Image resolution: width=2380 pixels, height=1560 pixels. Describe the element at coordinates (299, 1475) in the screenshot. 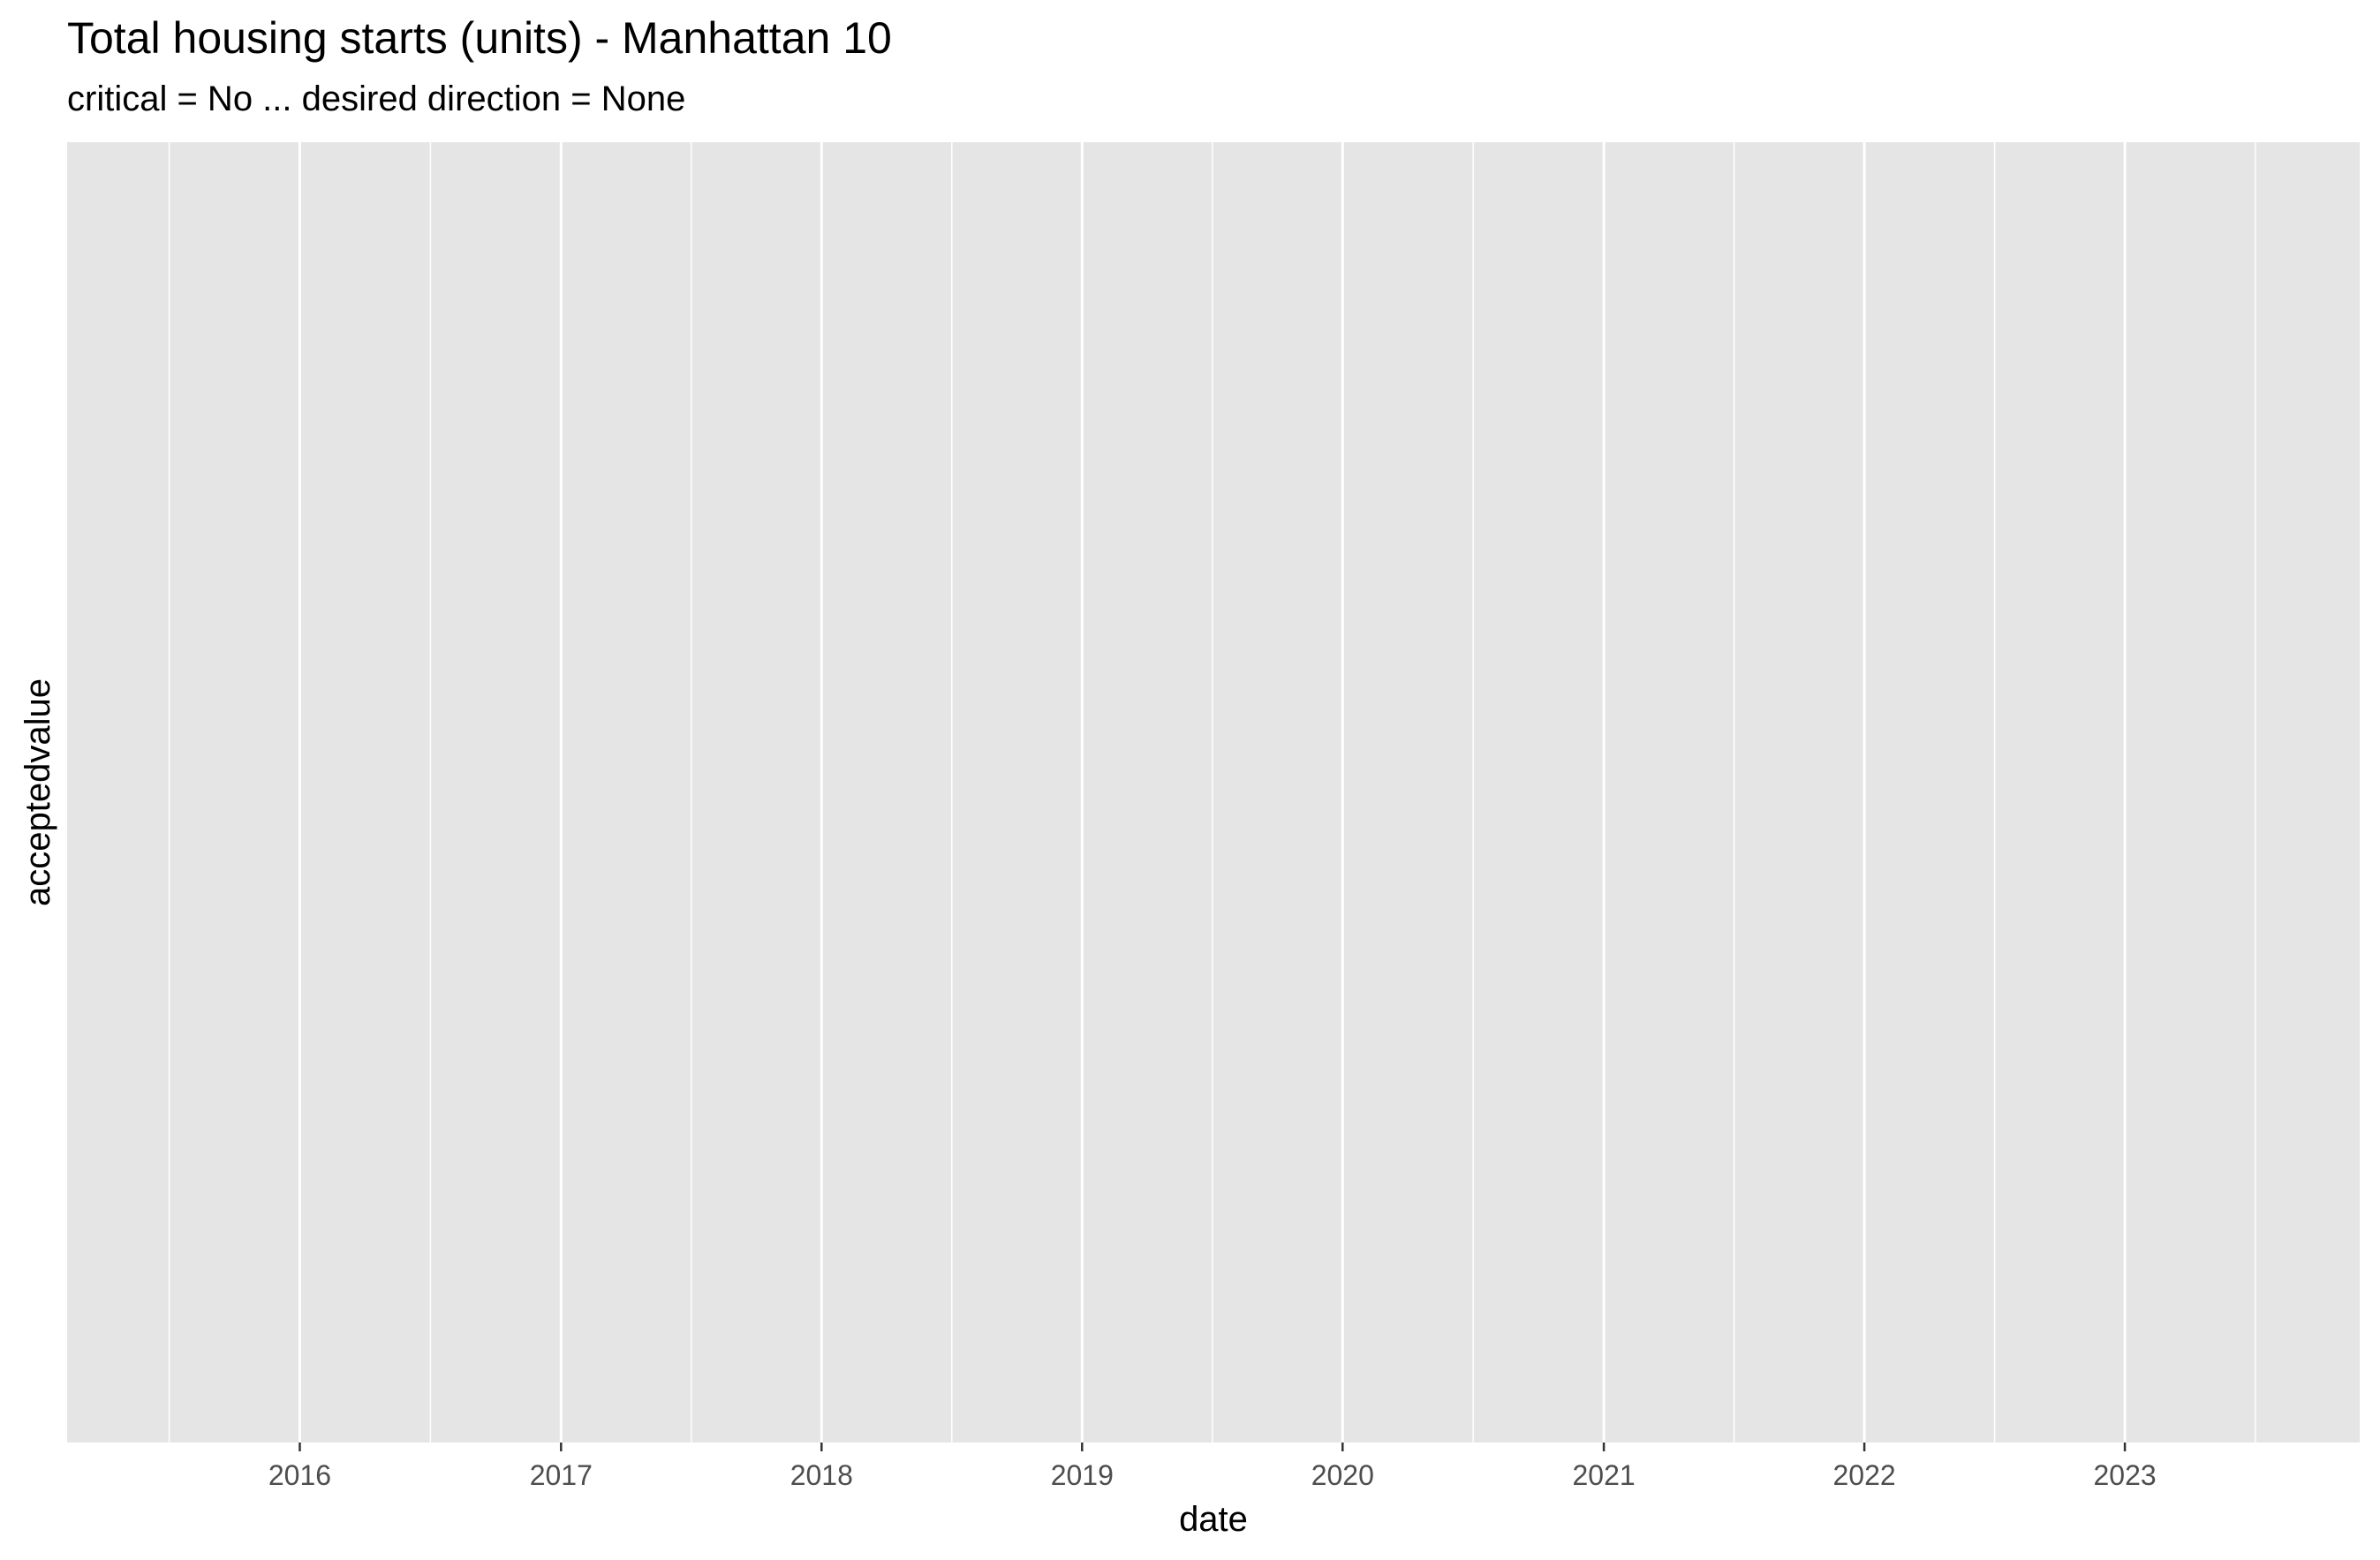

I see `x-tick-label: 2016` at that location.